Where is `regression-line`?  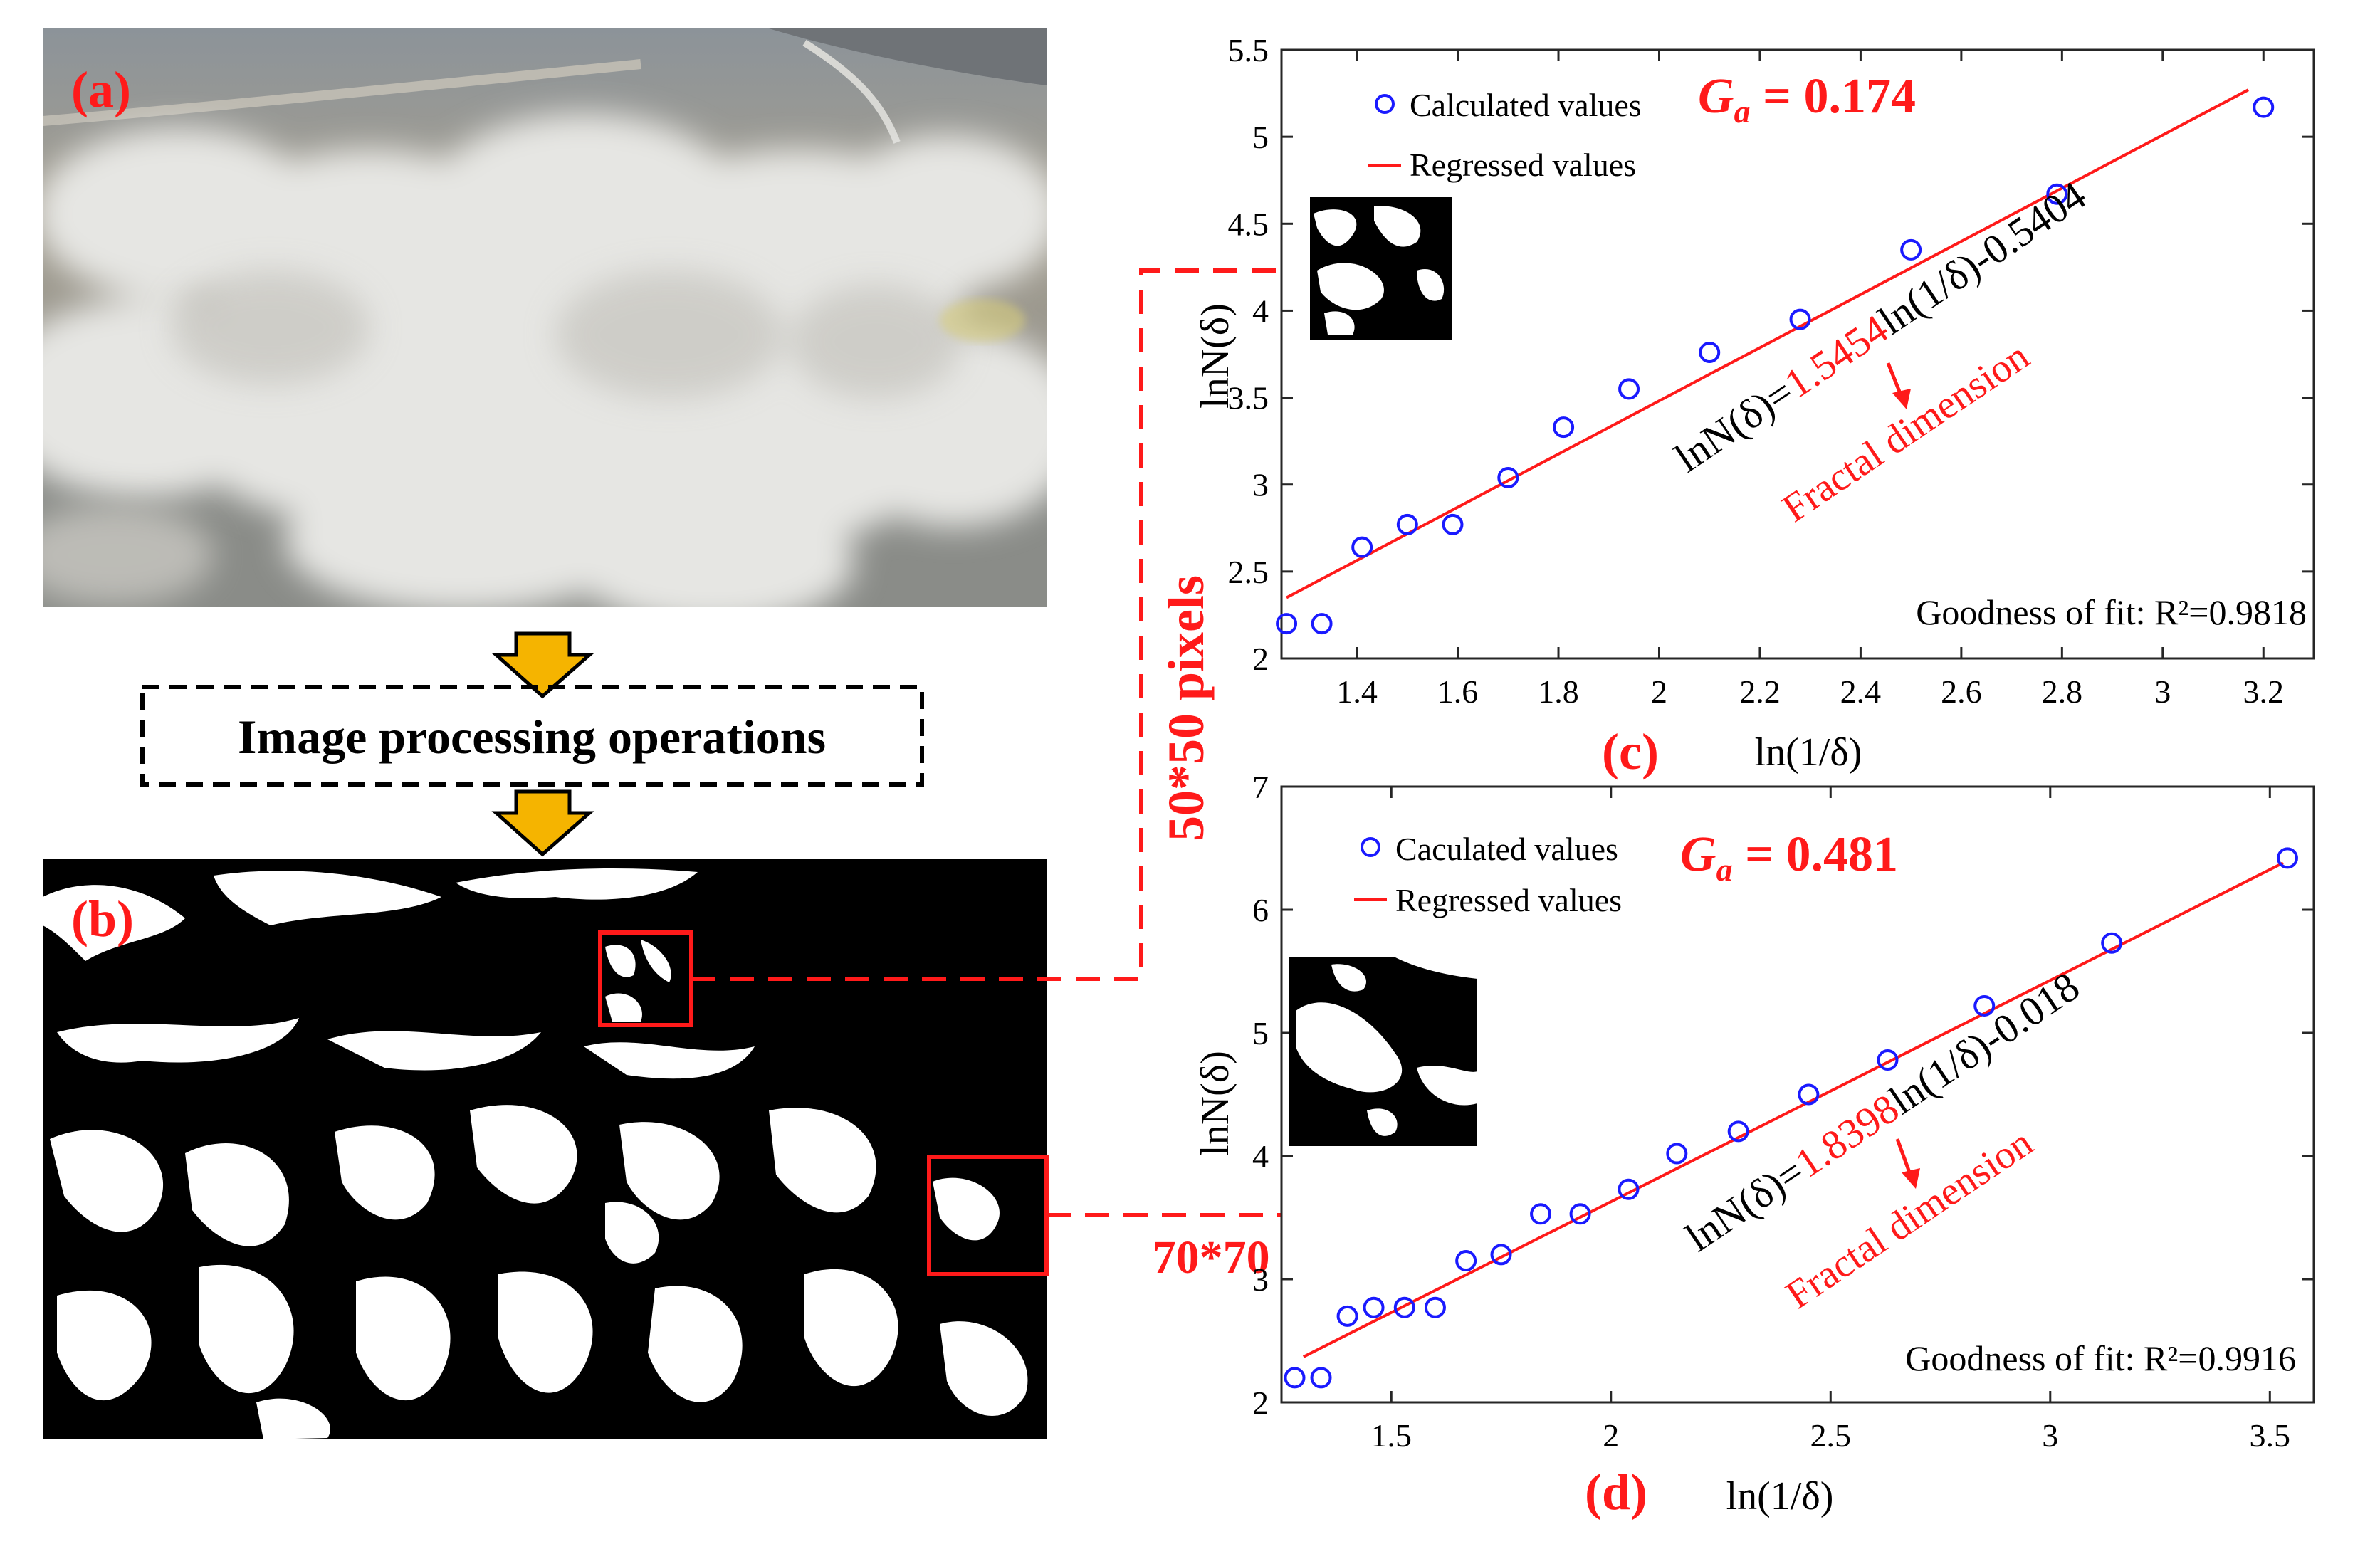
regression-line is located at coordinates (1767, 343).